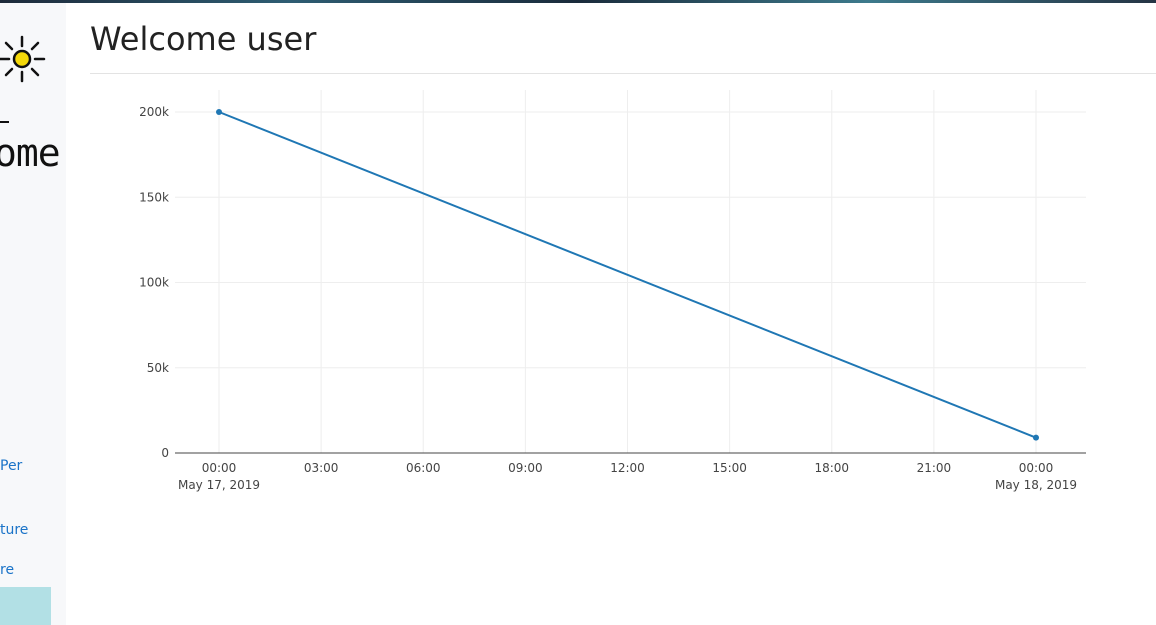 The height and width of the screenshot is (625, 1156). What do you see at coordinates (219, 485) in the screenshot?
I see `x-tick-date-label: May 17, 2019` at bounding box center [219, 485].